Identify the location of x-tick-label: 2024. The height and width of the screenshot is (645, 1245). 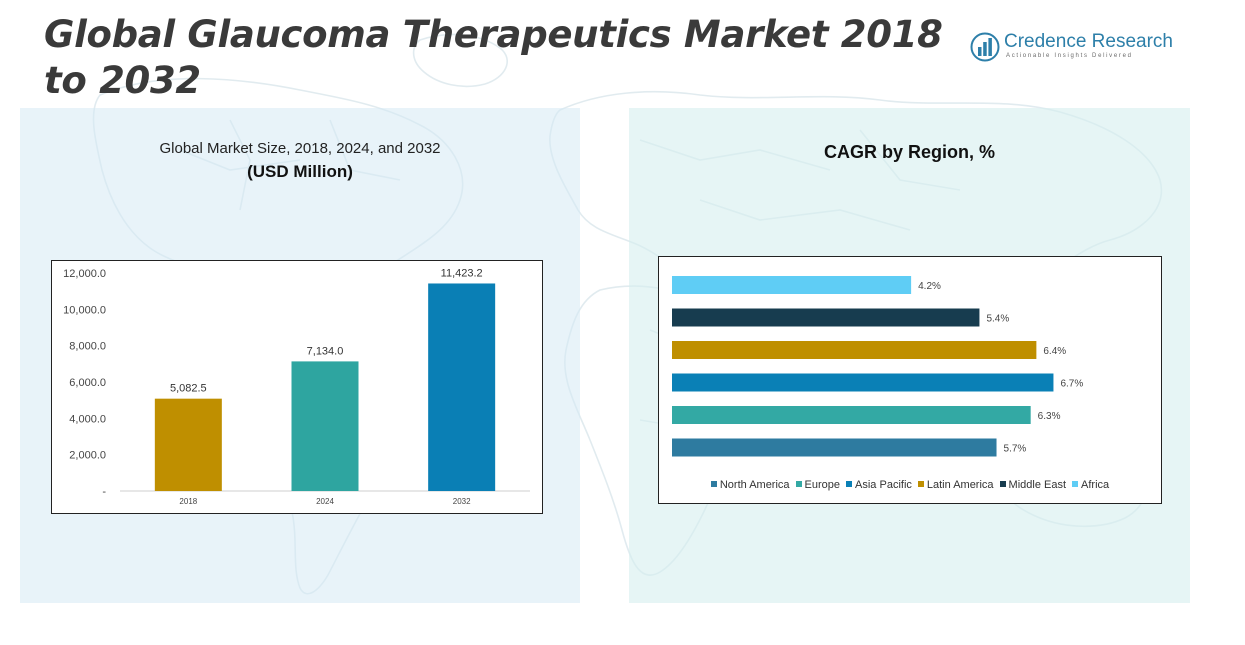
(325, 501).